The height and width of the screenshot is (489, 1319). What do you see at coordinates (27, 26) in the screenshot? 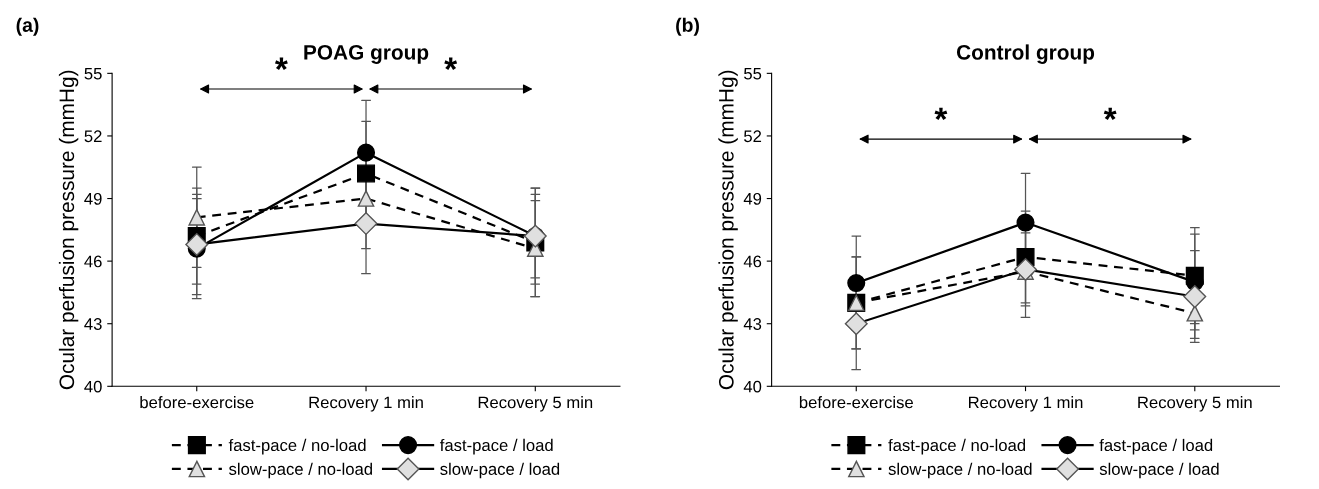
I see `text: (a)` at bounding box center [27, 26].